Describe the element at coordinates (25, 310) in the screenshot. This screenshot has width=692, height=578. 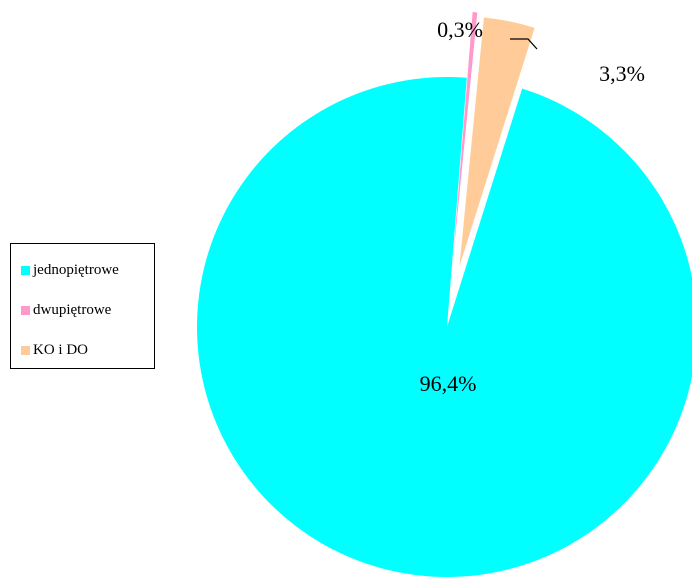
I see `legend-swatch-dwupietrowe` at that location.